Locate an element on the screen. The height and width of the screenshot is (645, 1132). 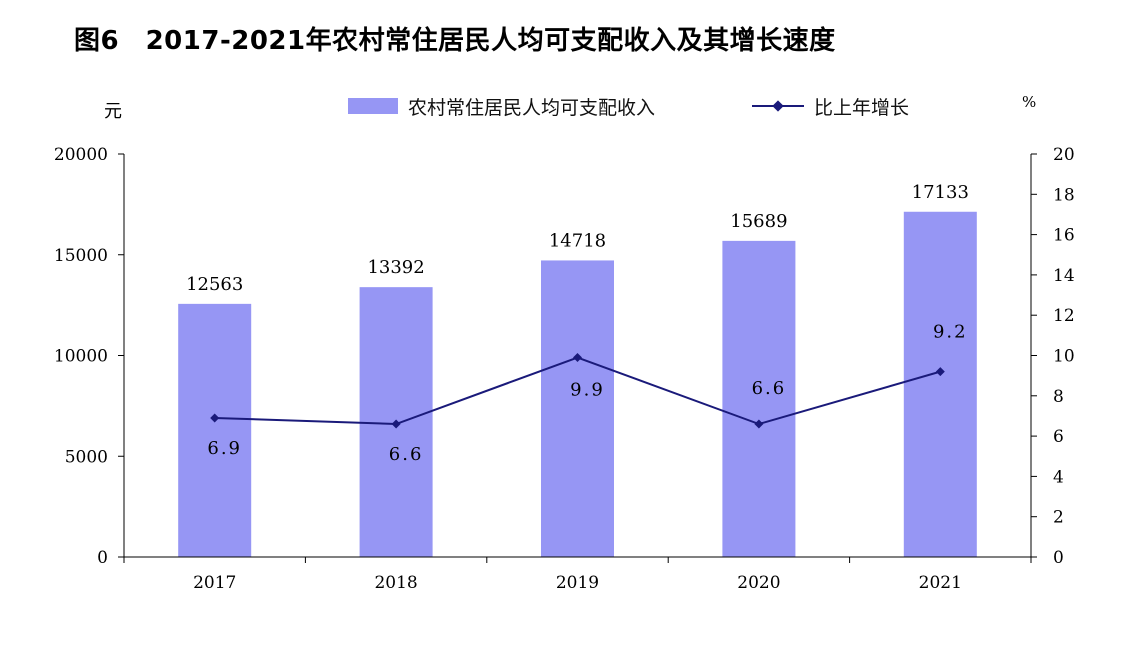
x-tick-label: 2019 is located at coordinates (577, 583).